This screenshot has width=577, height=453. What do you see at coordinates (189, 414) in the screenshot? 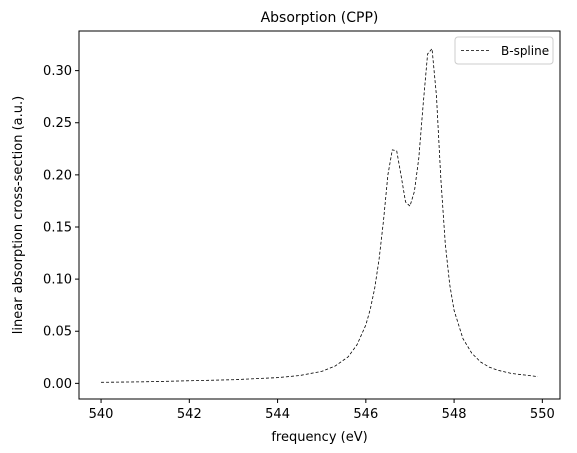
I see `x-tick-label: 542` at bounding box center [189, 414].